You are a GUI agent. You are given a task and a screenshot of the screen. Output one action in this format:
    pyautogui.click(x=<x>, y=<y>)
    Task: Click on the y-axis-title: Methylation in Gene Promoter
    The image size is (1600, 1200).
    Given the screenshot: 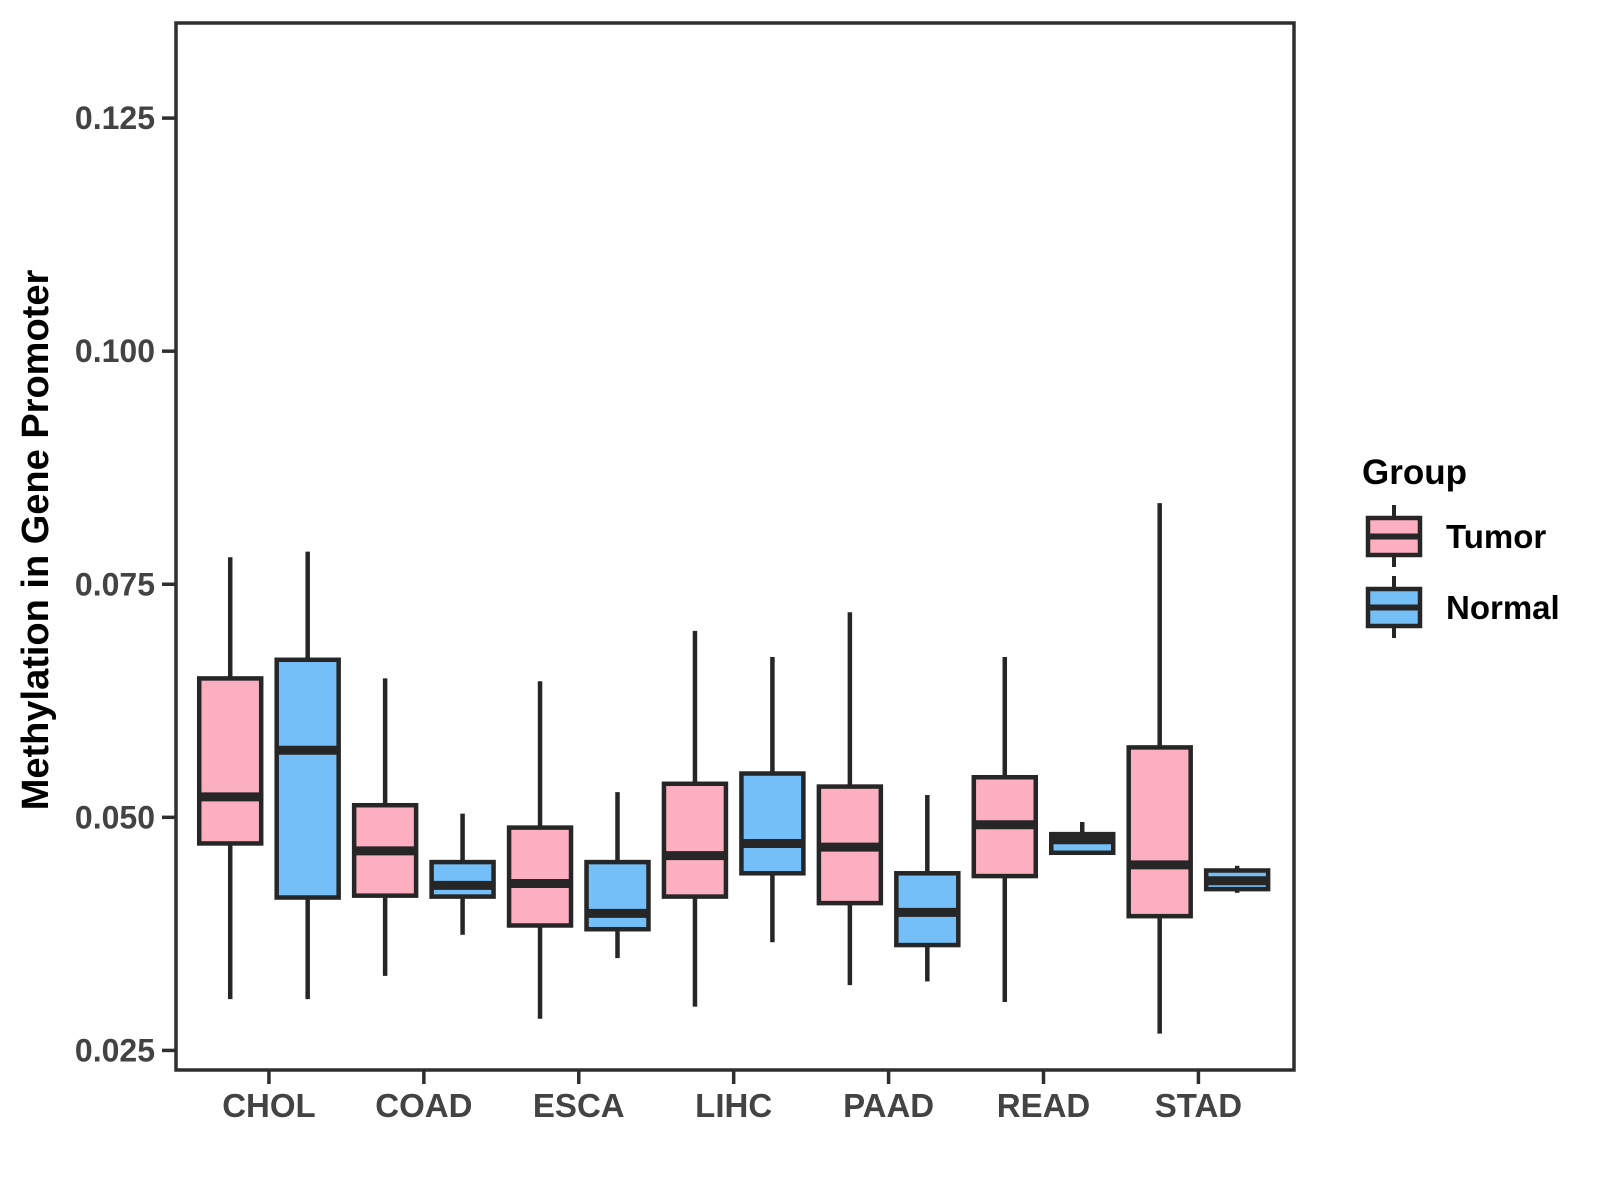 What is the action you would take?
    pyautogui.click(x=36, y=540)
    